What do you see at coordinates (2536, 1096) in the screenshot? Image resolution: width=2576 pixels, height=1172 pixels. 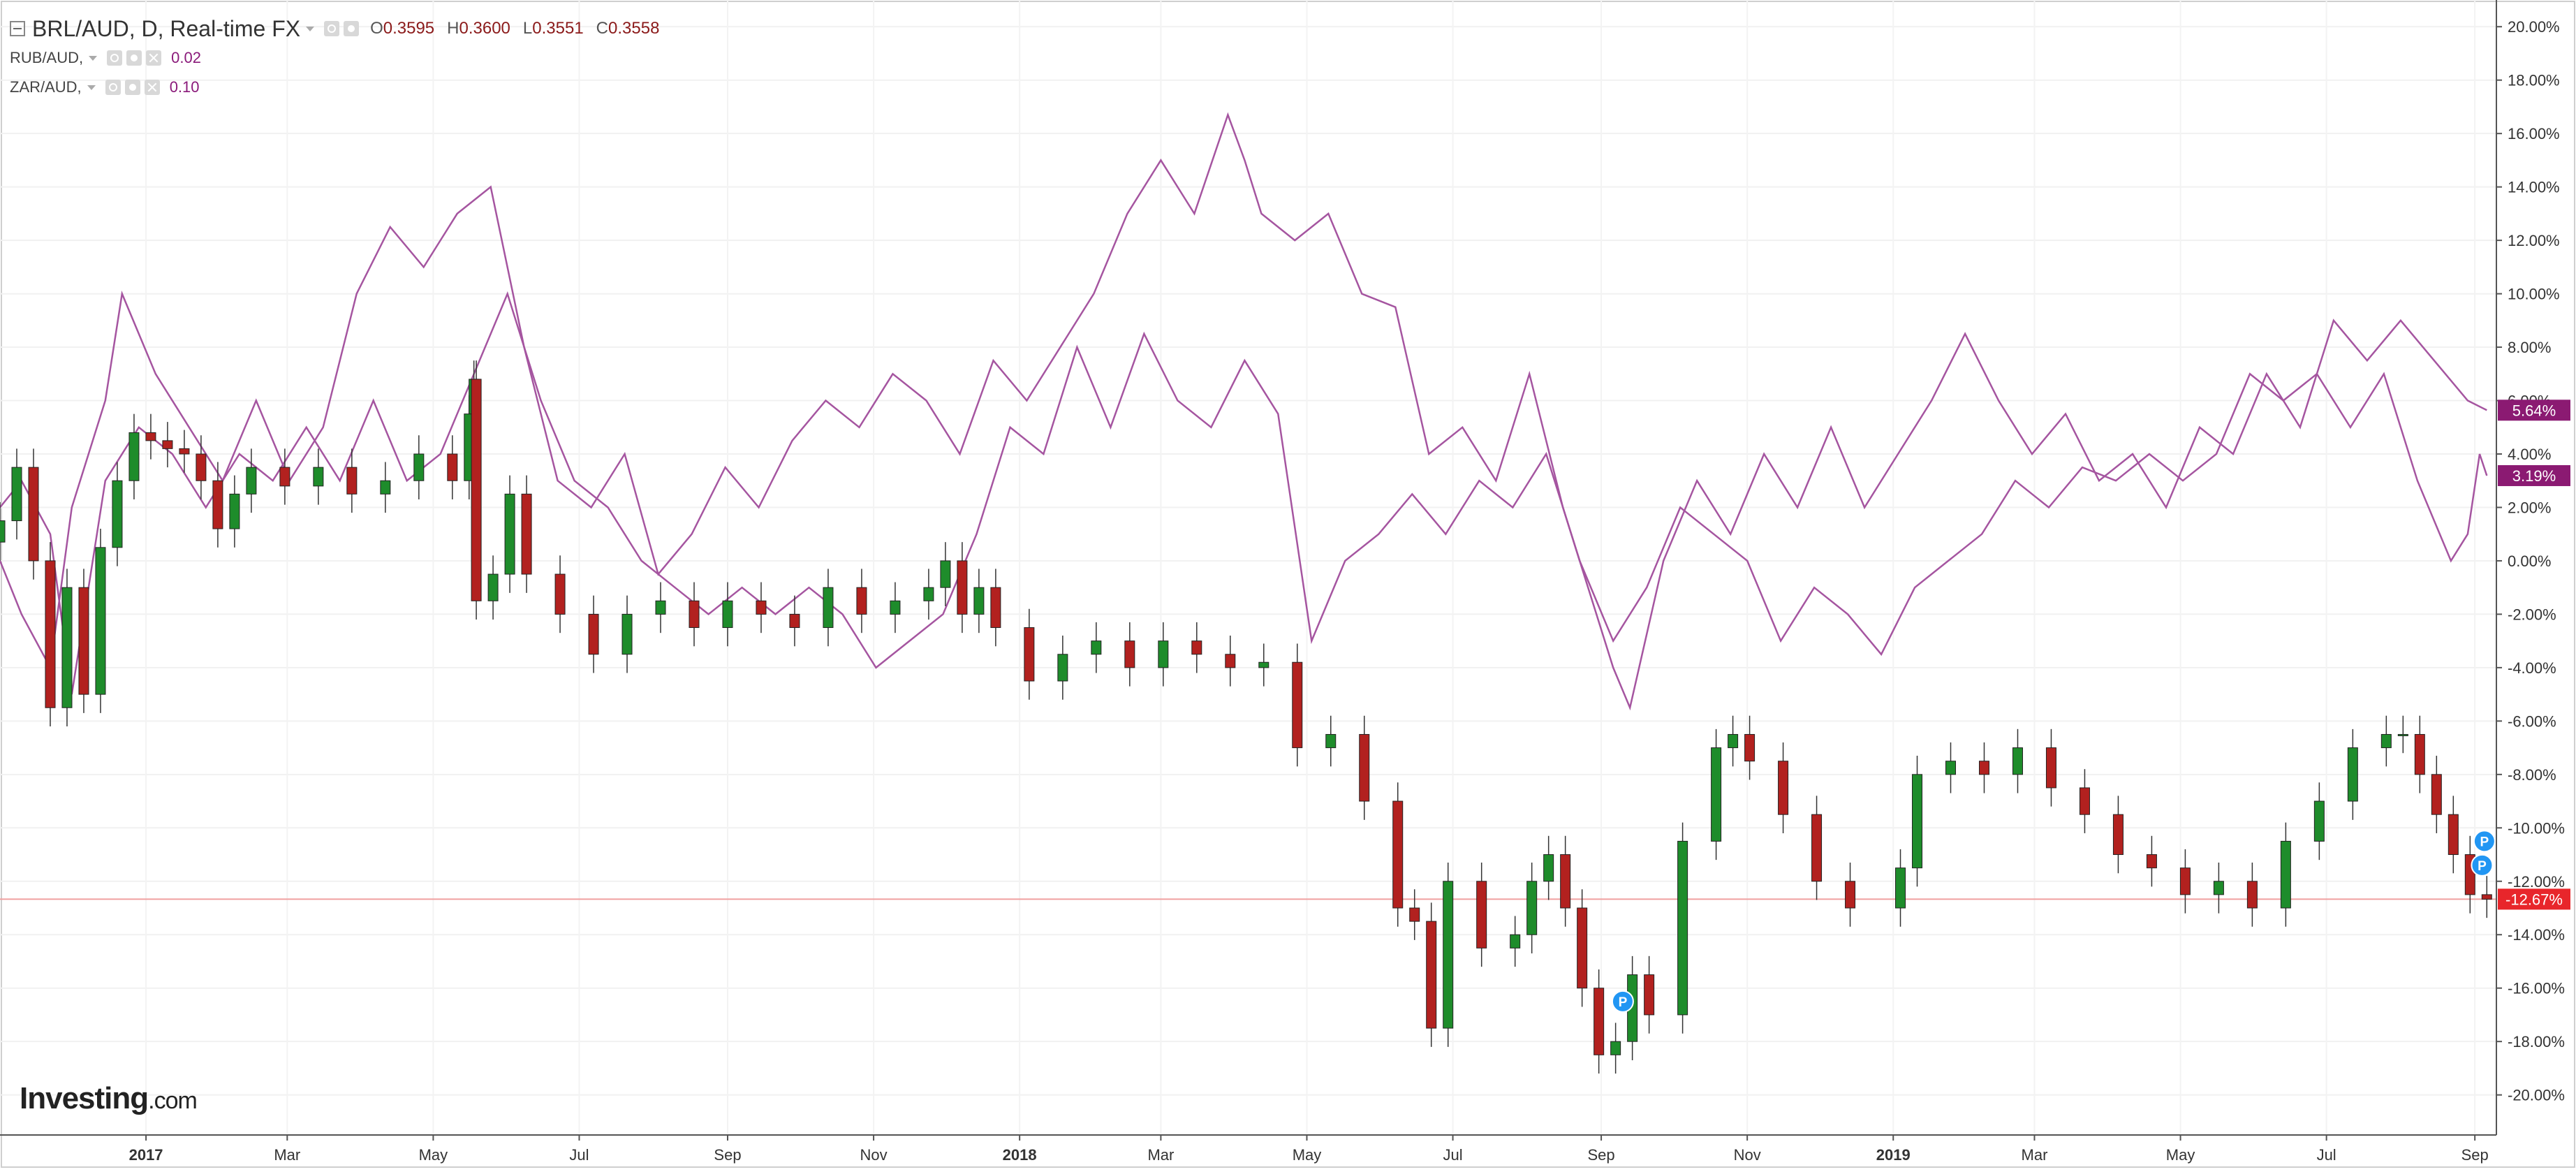 I see `y-tick-label: -20.00%` at bounding box center [2536, 1096].